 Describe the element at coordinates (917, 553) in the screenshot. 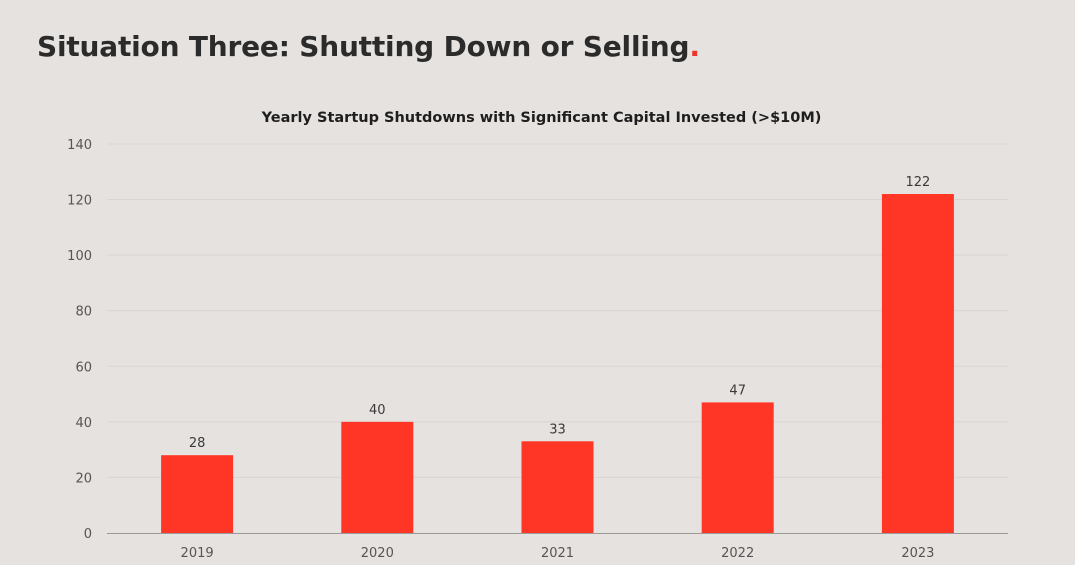

I see `x-tick-label-2023: 2023` at that location.